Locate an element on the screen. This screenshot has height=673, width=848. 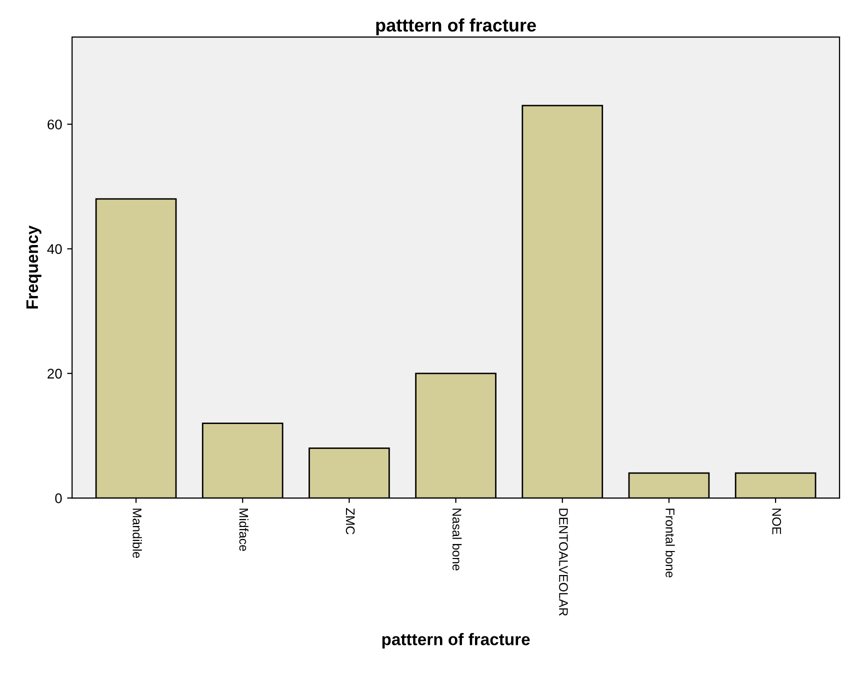
y-tick-label: 20 is located at coordinates (55, 373).